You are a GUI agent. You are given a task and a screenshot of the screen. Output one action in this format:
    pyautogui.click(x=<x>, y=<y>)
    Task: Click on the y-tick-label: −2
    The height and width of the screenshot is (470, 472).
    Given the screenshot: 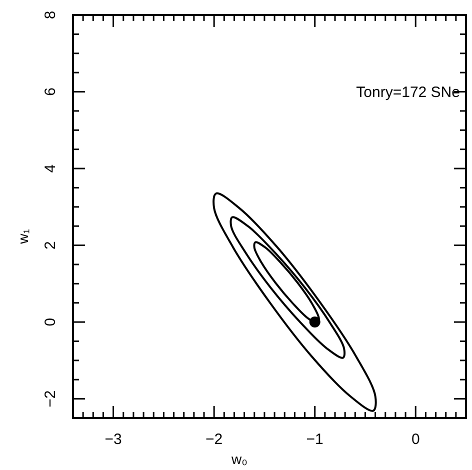 What is the action you would take?
    pyautogui.click(x=50, y=399)
    